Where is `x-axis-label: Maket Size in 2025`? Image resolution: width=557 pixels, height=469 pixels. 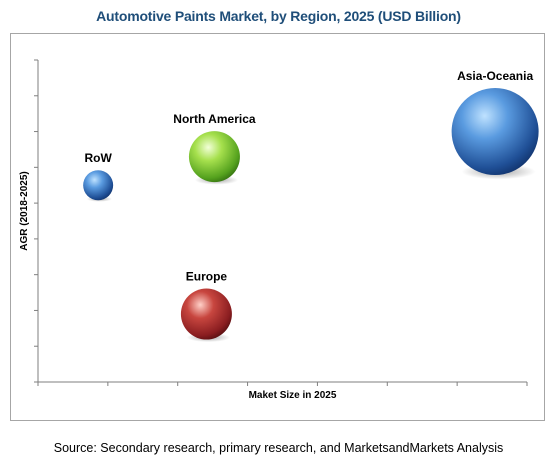
x-axis-label: Maket Size in 2025 is located at coordinates (293, 395).